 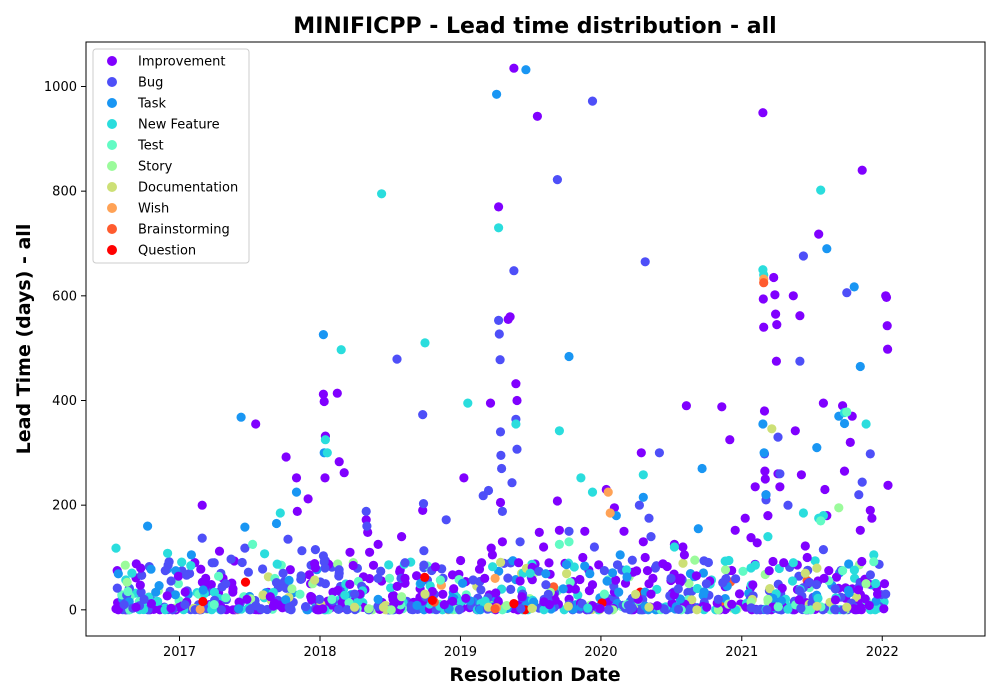 I want to click on x-tick-label: 2019, so click(x=460, y=652).